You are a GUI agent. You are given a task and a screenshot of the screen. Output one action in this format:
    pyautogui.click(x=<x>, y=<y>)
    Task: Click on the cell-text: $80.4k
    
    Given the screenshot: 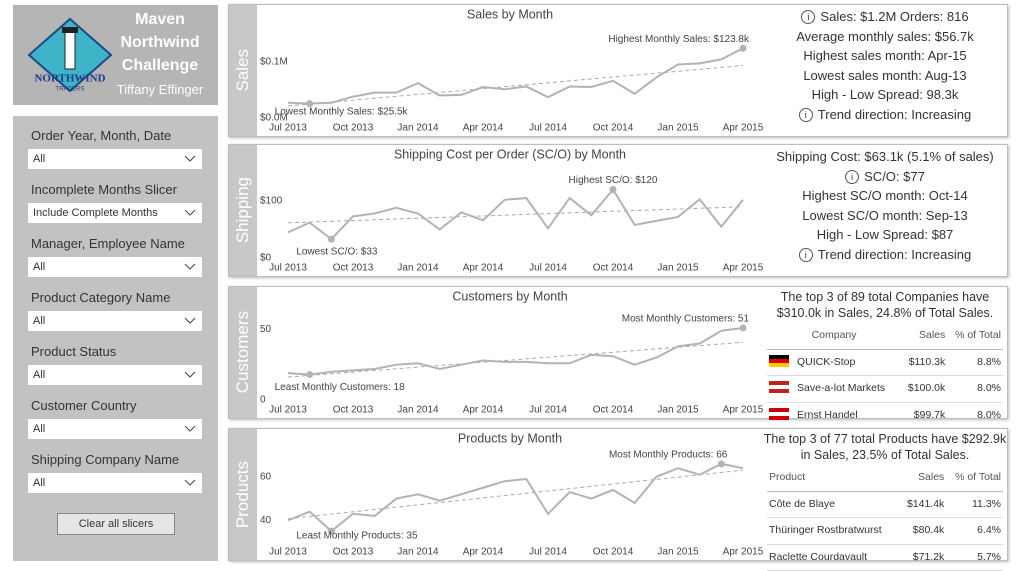 What is the action you would take?
    pyautogui.click(x=928, y=530)
    